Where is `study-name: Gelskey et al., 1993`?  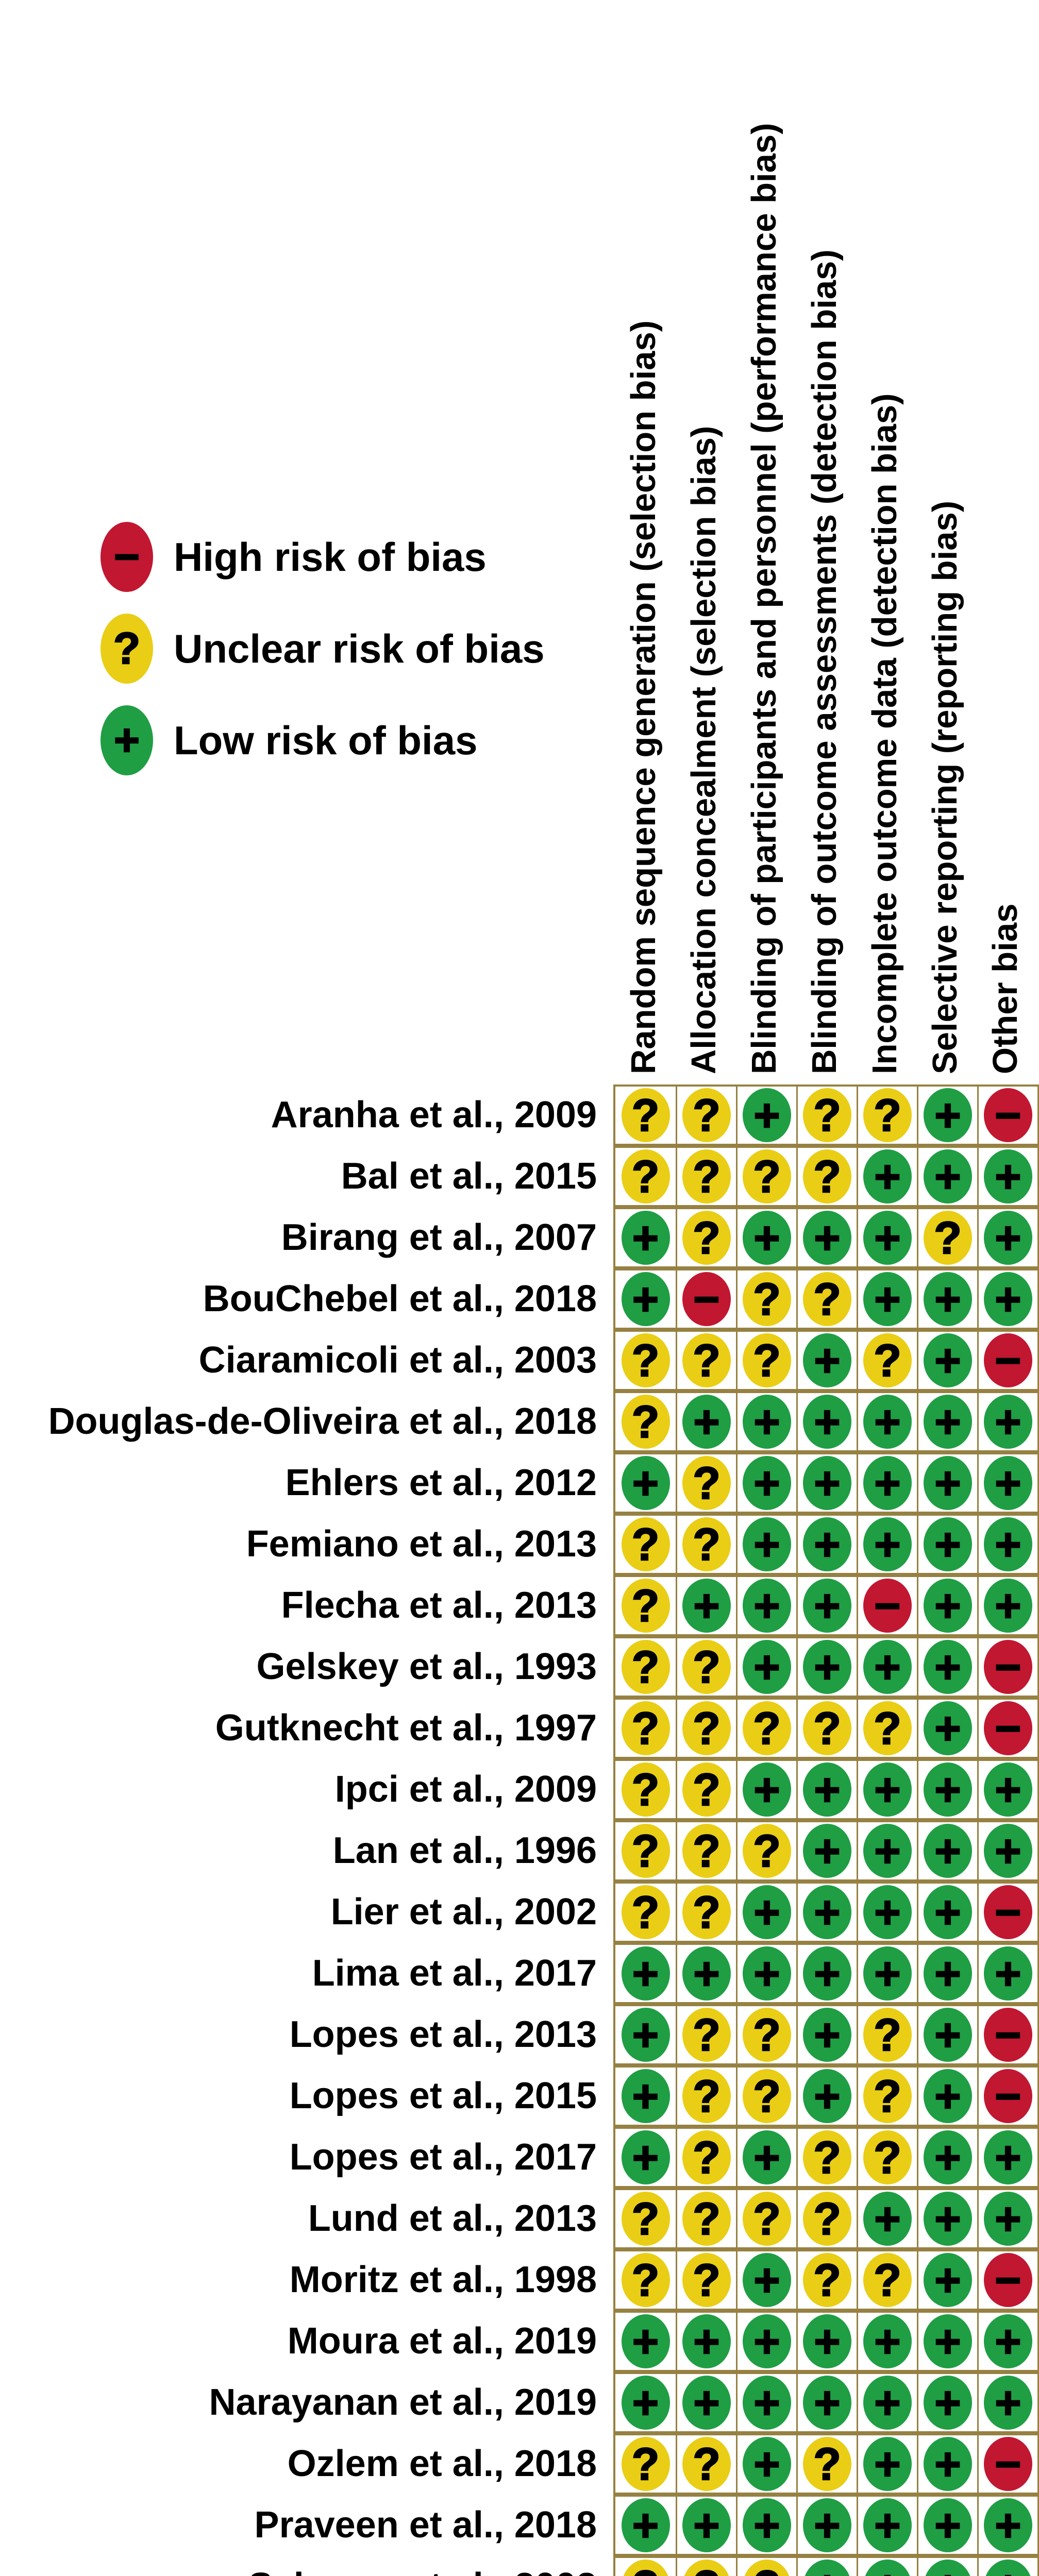 study-name: Gelskey et al., 1993 is located at coordinates (426, 1666).